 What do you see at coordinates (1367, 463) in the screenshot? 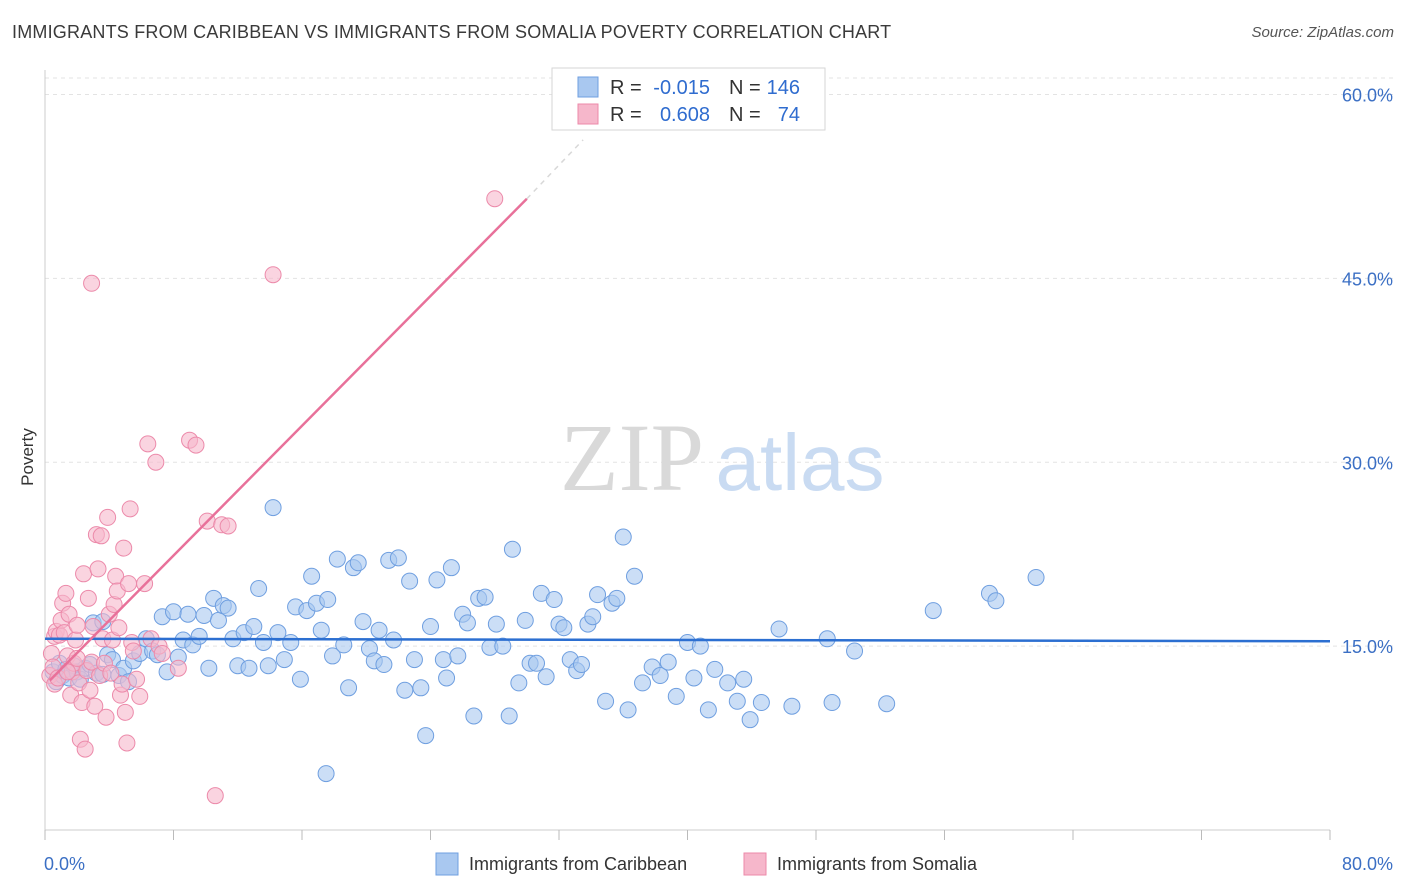
I see `y-tick-label: 30.0%` at bounding box center [1367, 463].